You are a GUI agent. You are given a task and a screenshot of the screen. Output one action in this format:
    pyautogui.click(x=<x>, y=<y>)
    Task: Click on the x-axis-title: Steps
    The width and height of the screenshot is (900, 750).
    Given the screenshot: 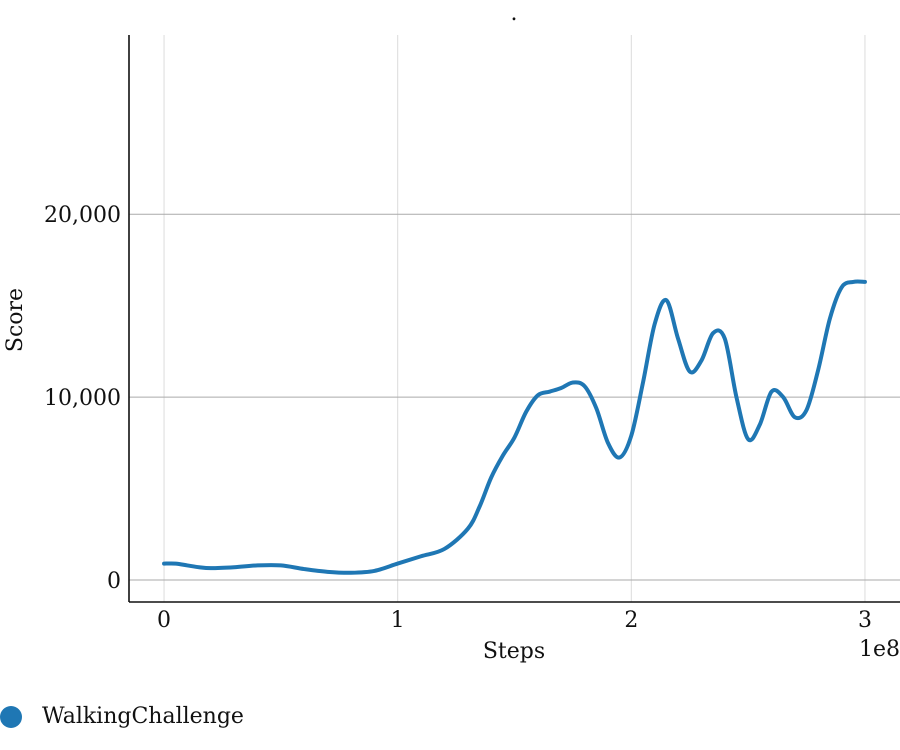 What is the action you would take?
    pyautogui.click(x=514, y=651)
    